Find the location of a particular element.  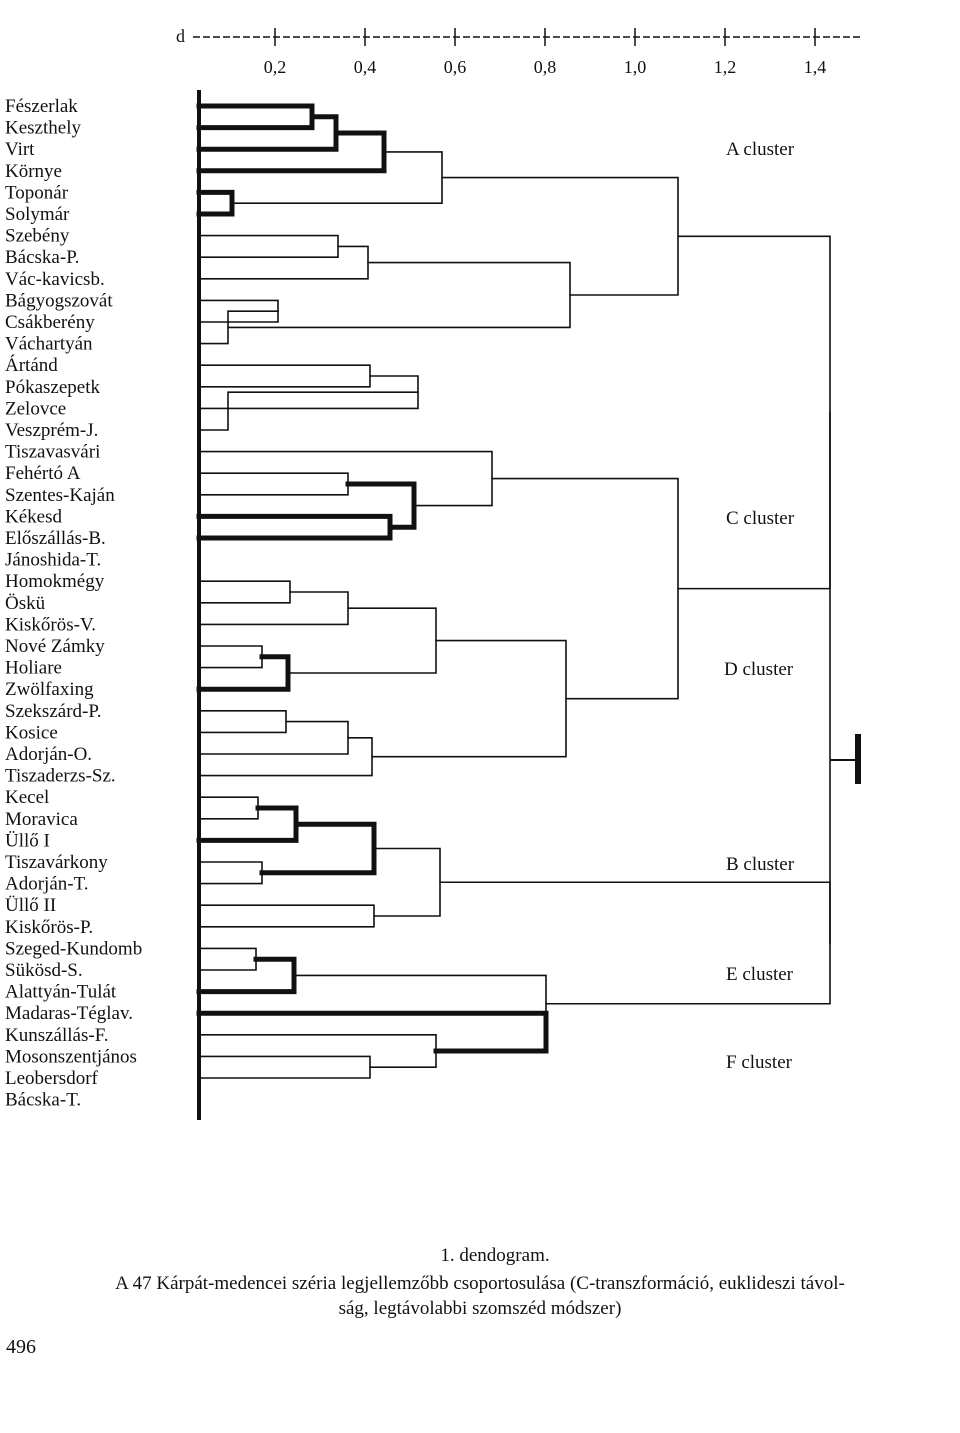

page-number: 496 is located at coordinates (21, 1347).